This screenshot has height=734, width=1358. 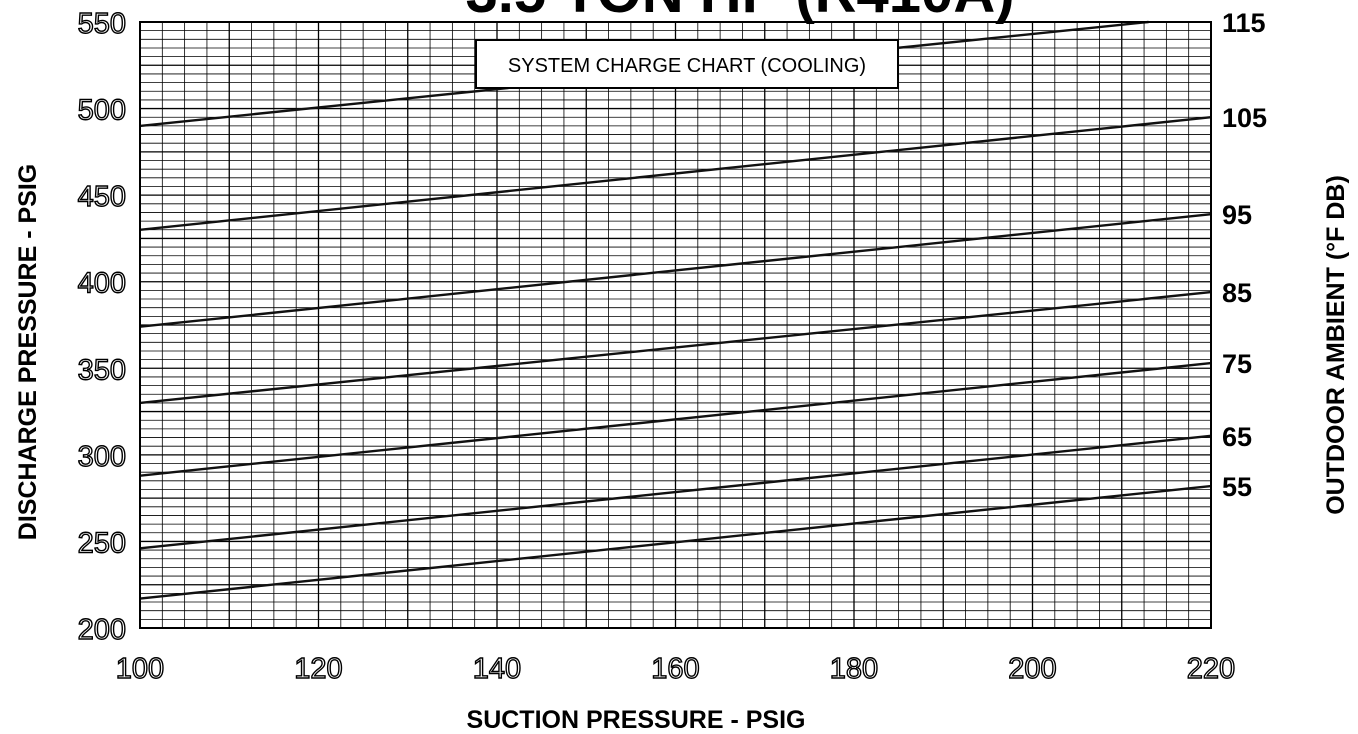 What do you see at coordinates (497, 669) in the screenshot?
I see `x-tick-label: 140` at bounding box center [497, 669].